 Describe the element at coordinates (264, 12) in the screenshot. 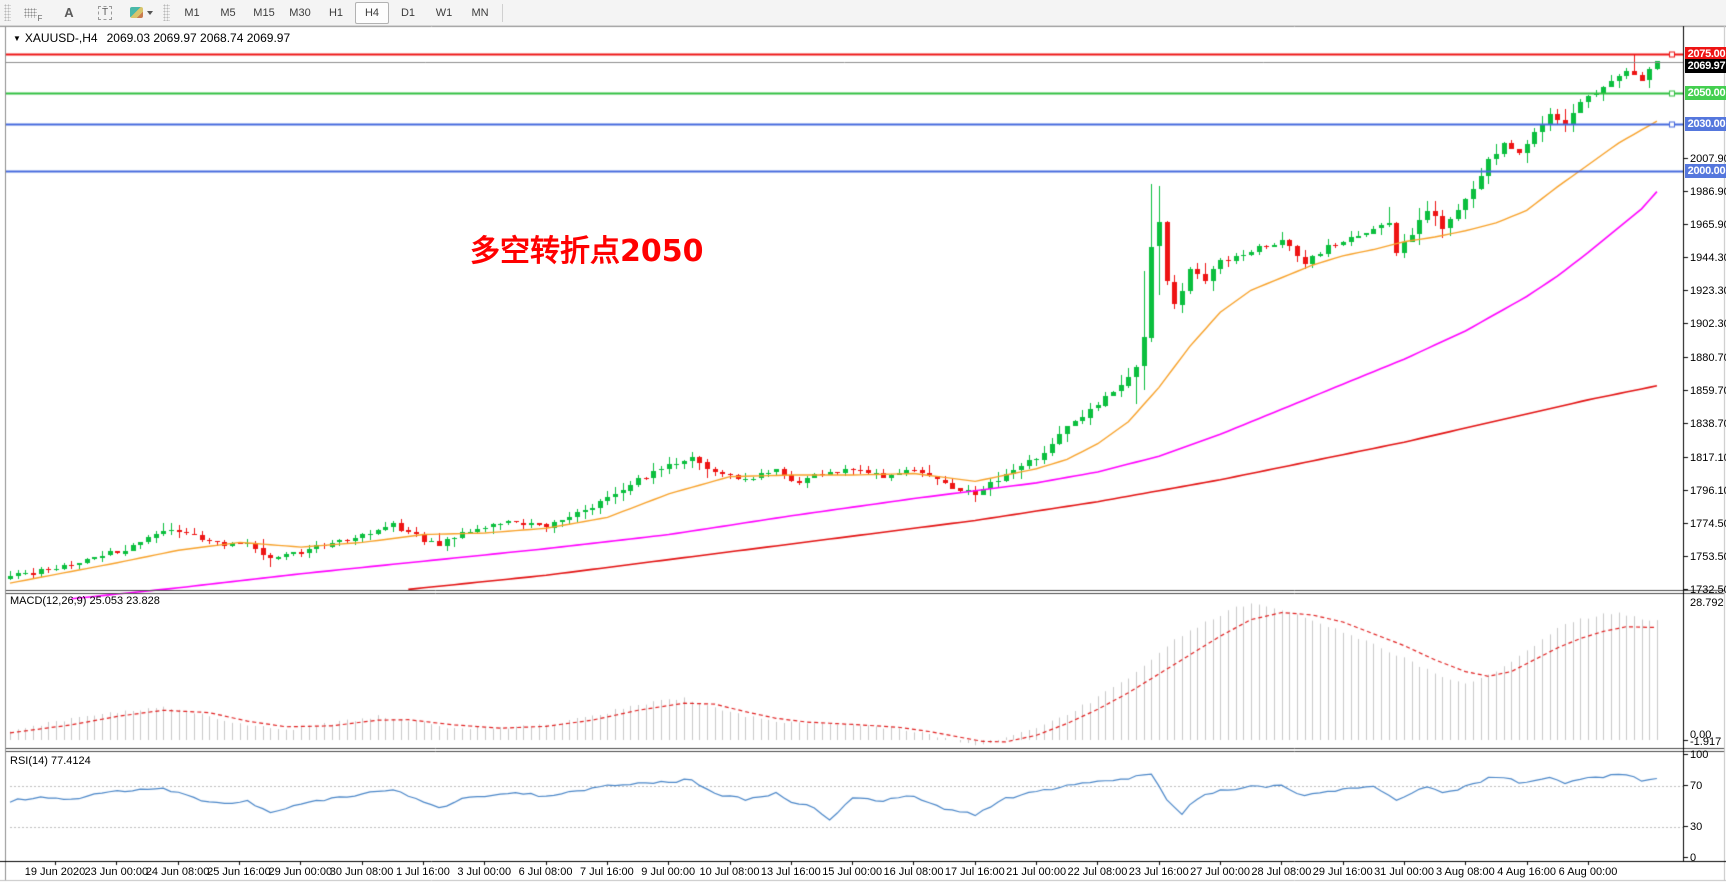

I see `timeframe-m15: M15` at that location.